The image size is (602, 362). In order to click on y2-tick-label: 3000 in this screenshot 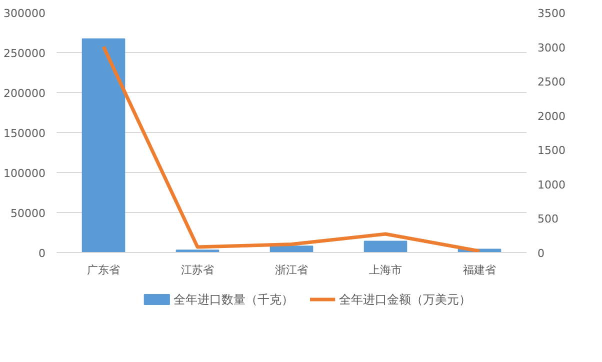, I will do `click(552, 47)`.